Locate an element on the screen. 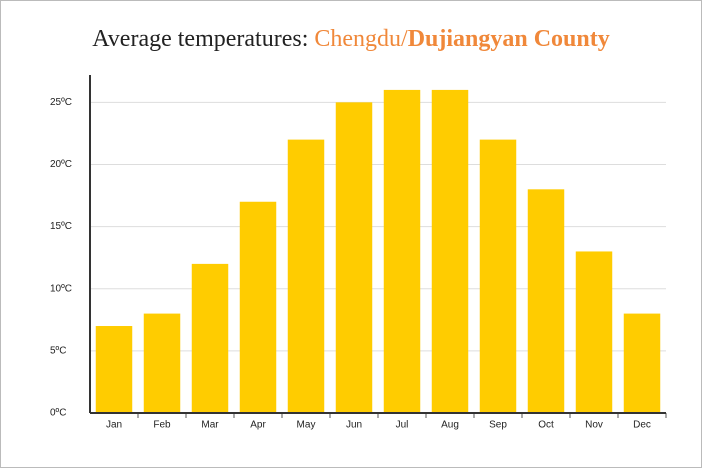 Image resolution: width=702 pixels, height=468 pixels. y-tick-label: 20ºC is located at coordinates (61, 164).